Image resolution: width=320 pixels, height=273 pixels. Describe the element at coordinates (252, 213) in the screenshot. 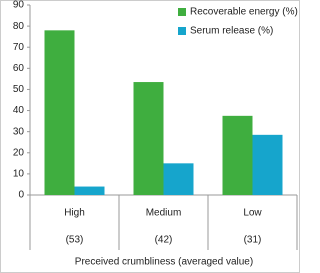

I see `x-tick-label: Low` at that location.